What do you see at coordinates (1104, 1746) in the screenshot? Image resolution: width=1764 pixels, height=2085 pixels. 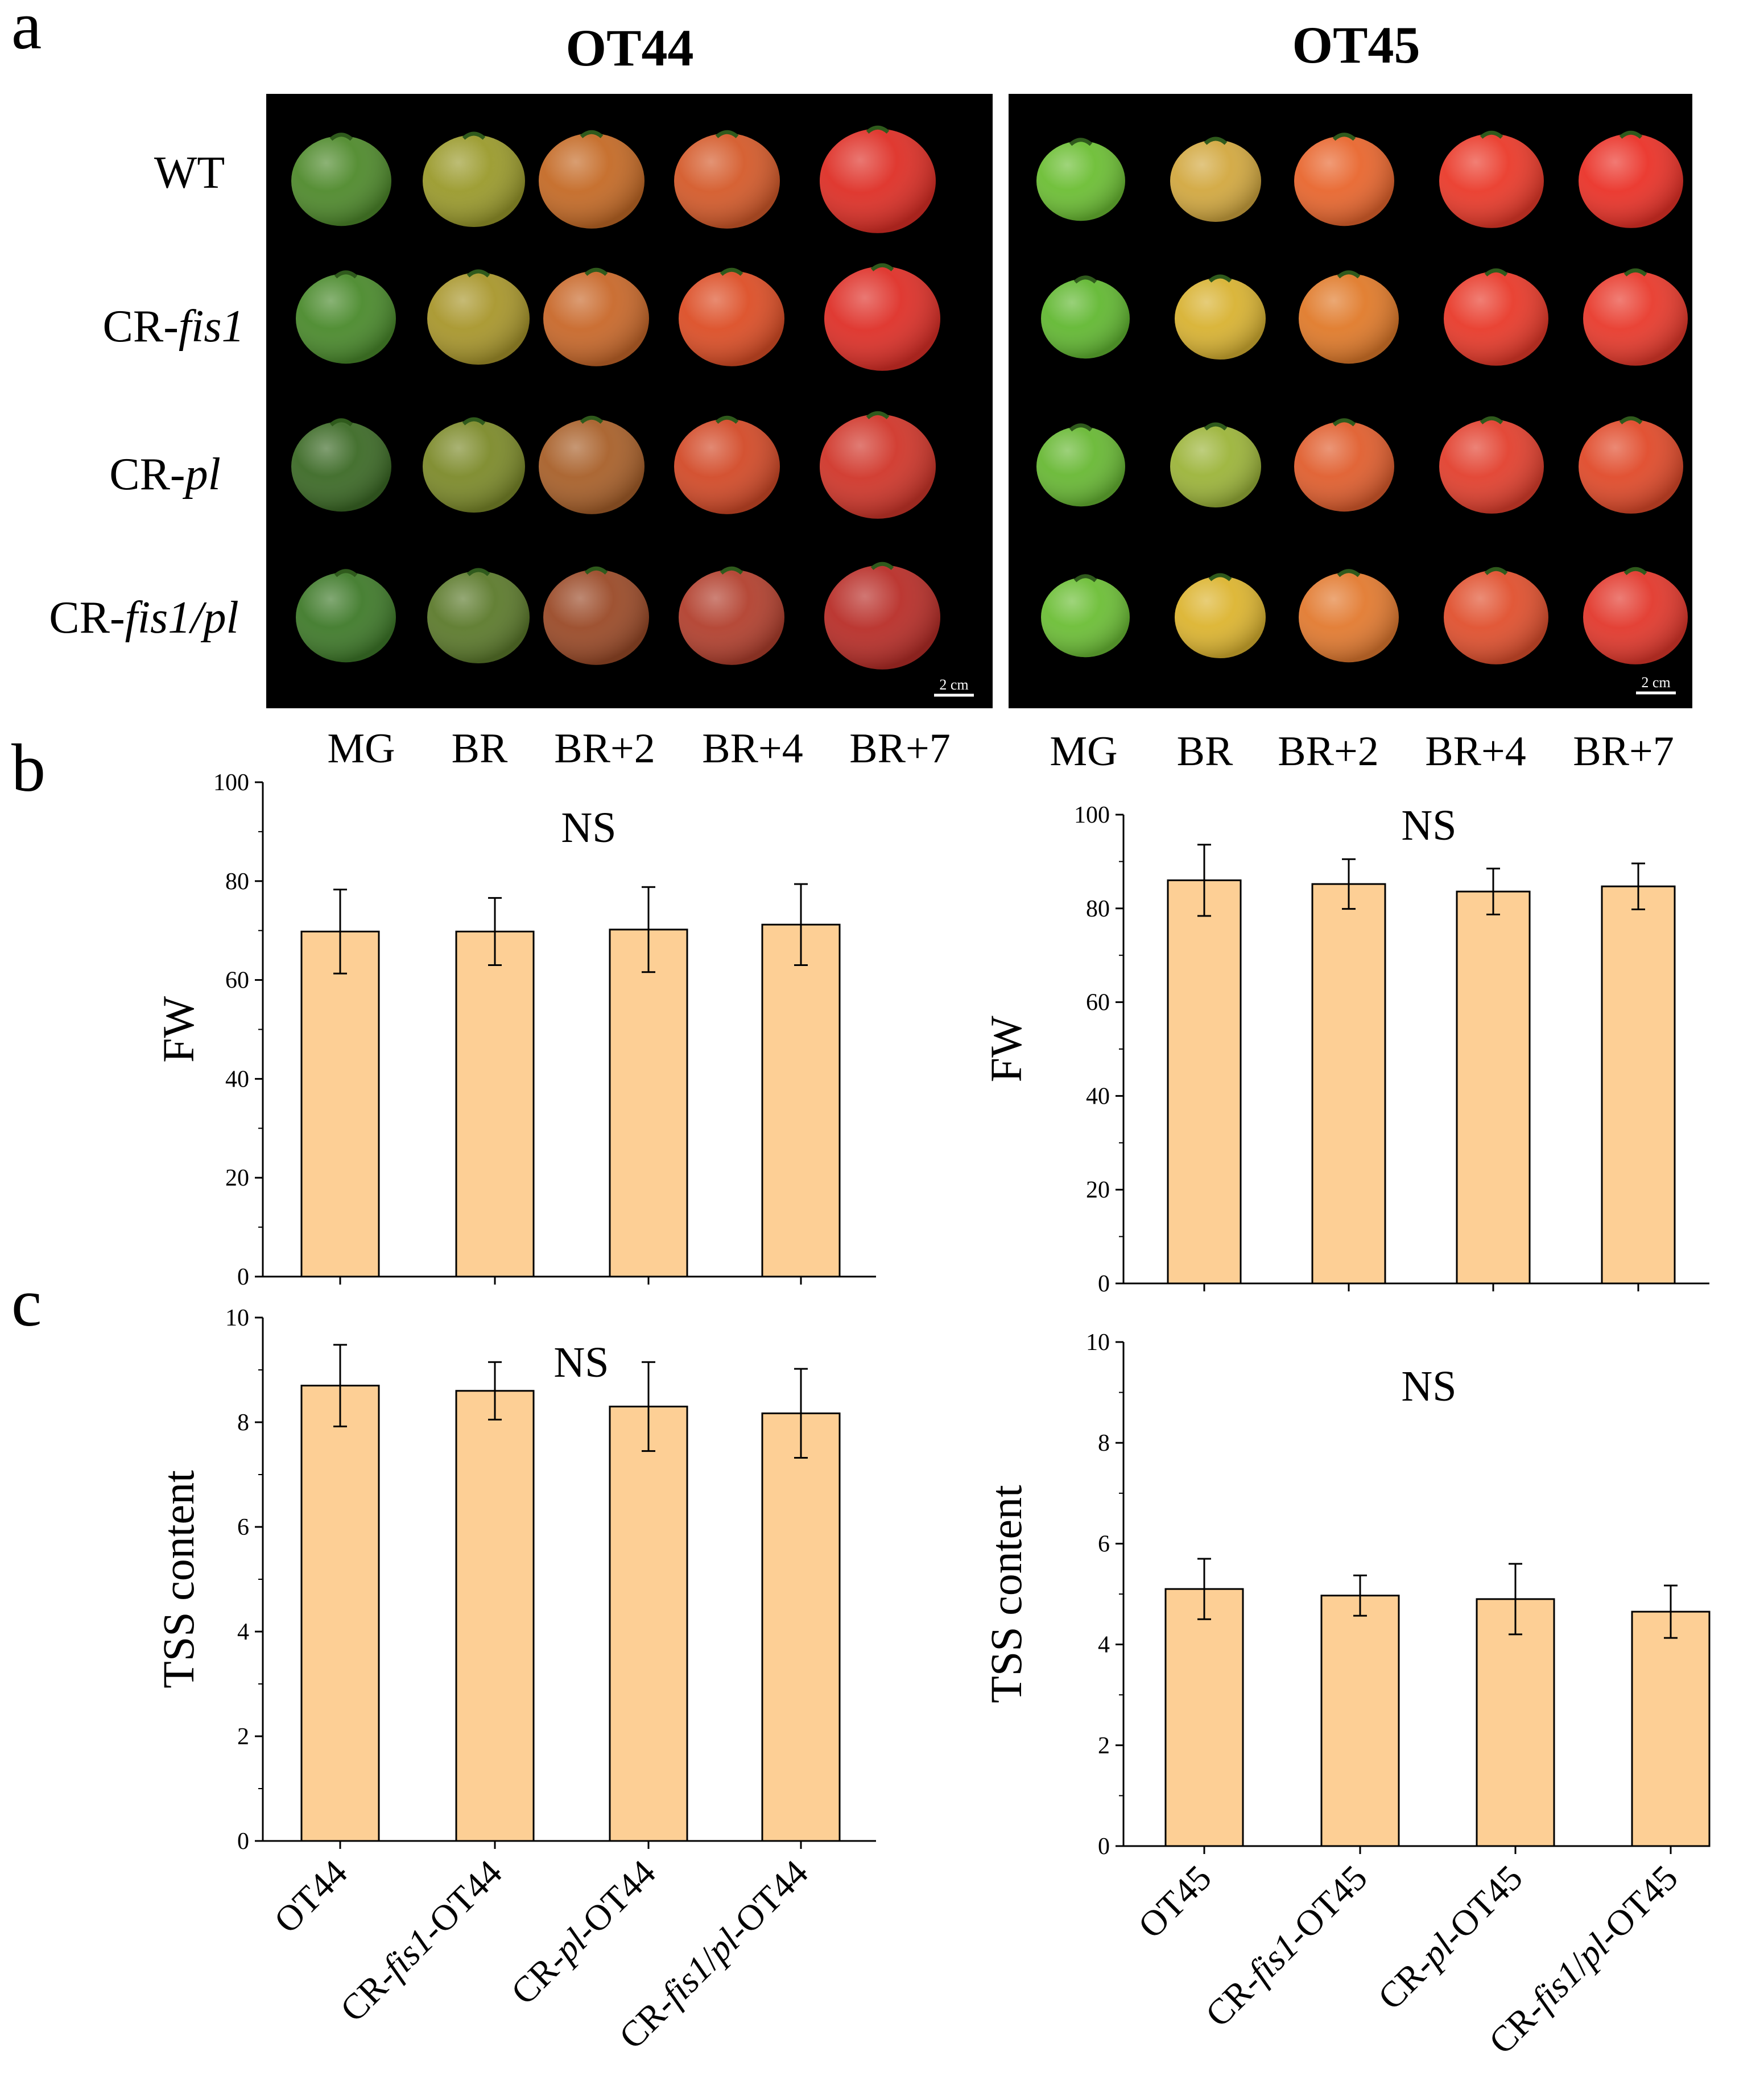 I see `y-tick-label: 2` at bounding box center [1104, 1746].